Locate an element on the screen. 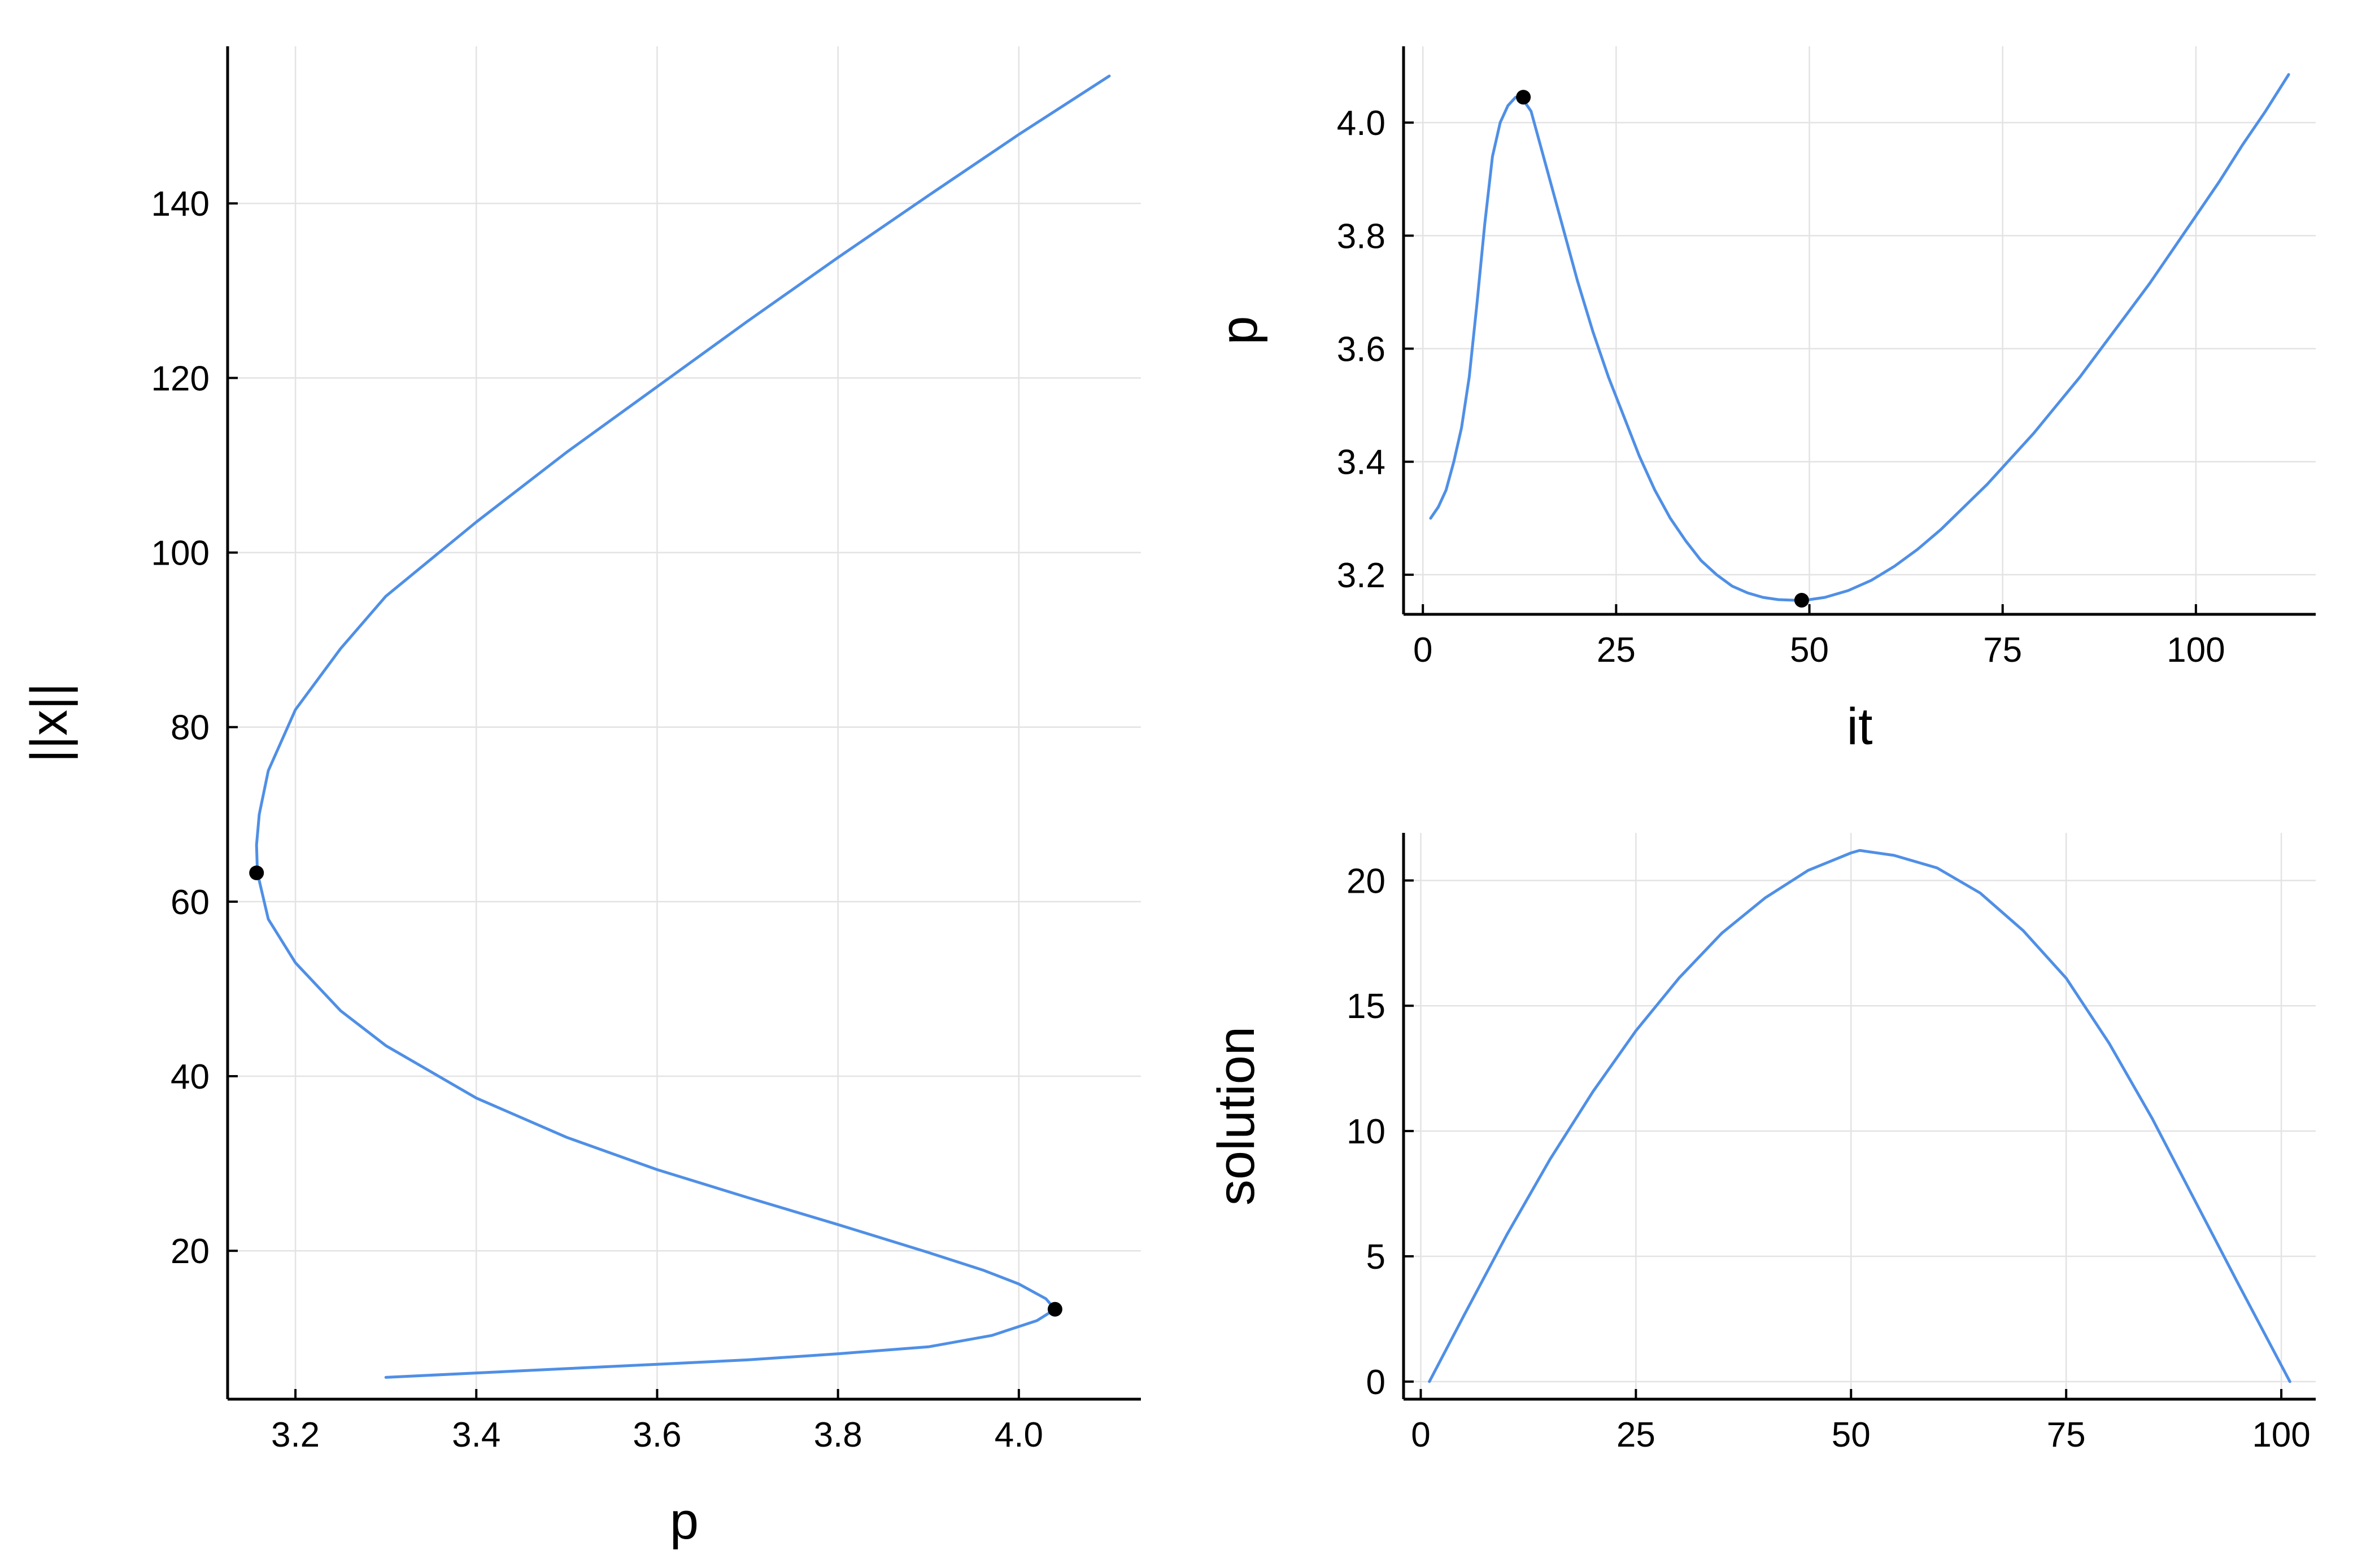 This screenshot has height=1568, width=2353. solution-xtick-label-0: 0 is located at coordinates (1420, 1435).